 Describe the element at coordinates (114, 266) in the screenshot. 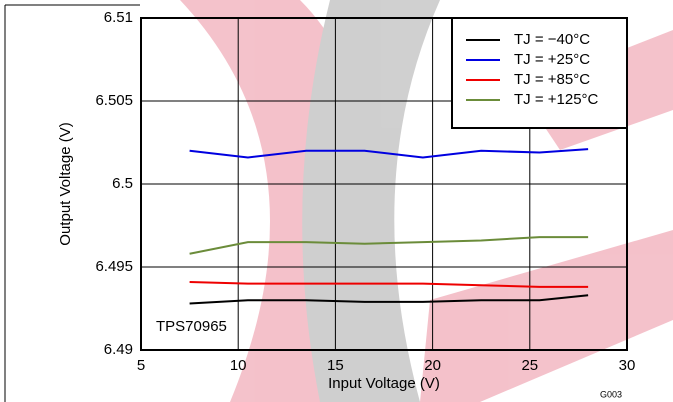

I see `y-tick-label: 6.495` at that location.